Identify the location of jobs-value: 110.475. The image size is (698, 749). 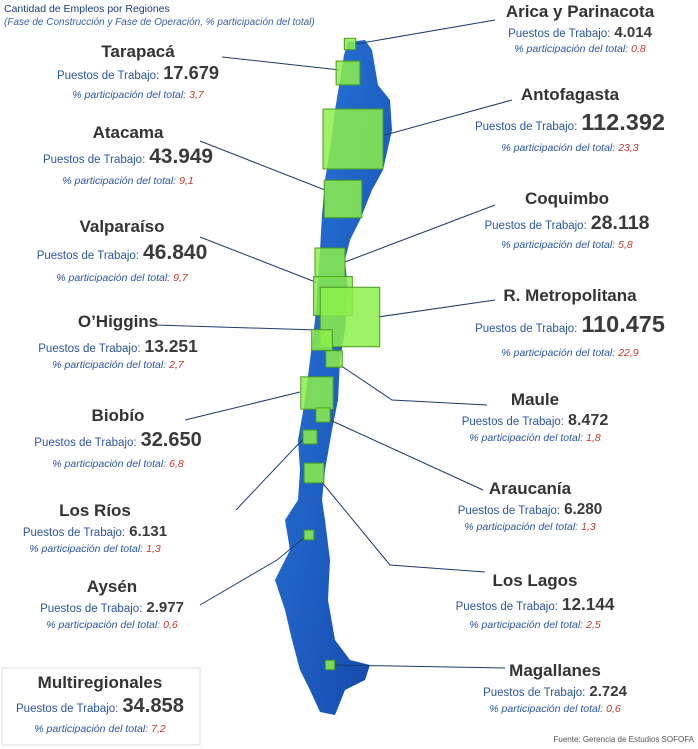
(623, 324).